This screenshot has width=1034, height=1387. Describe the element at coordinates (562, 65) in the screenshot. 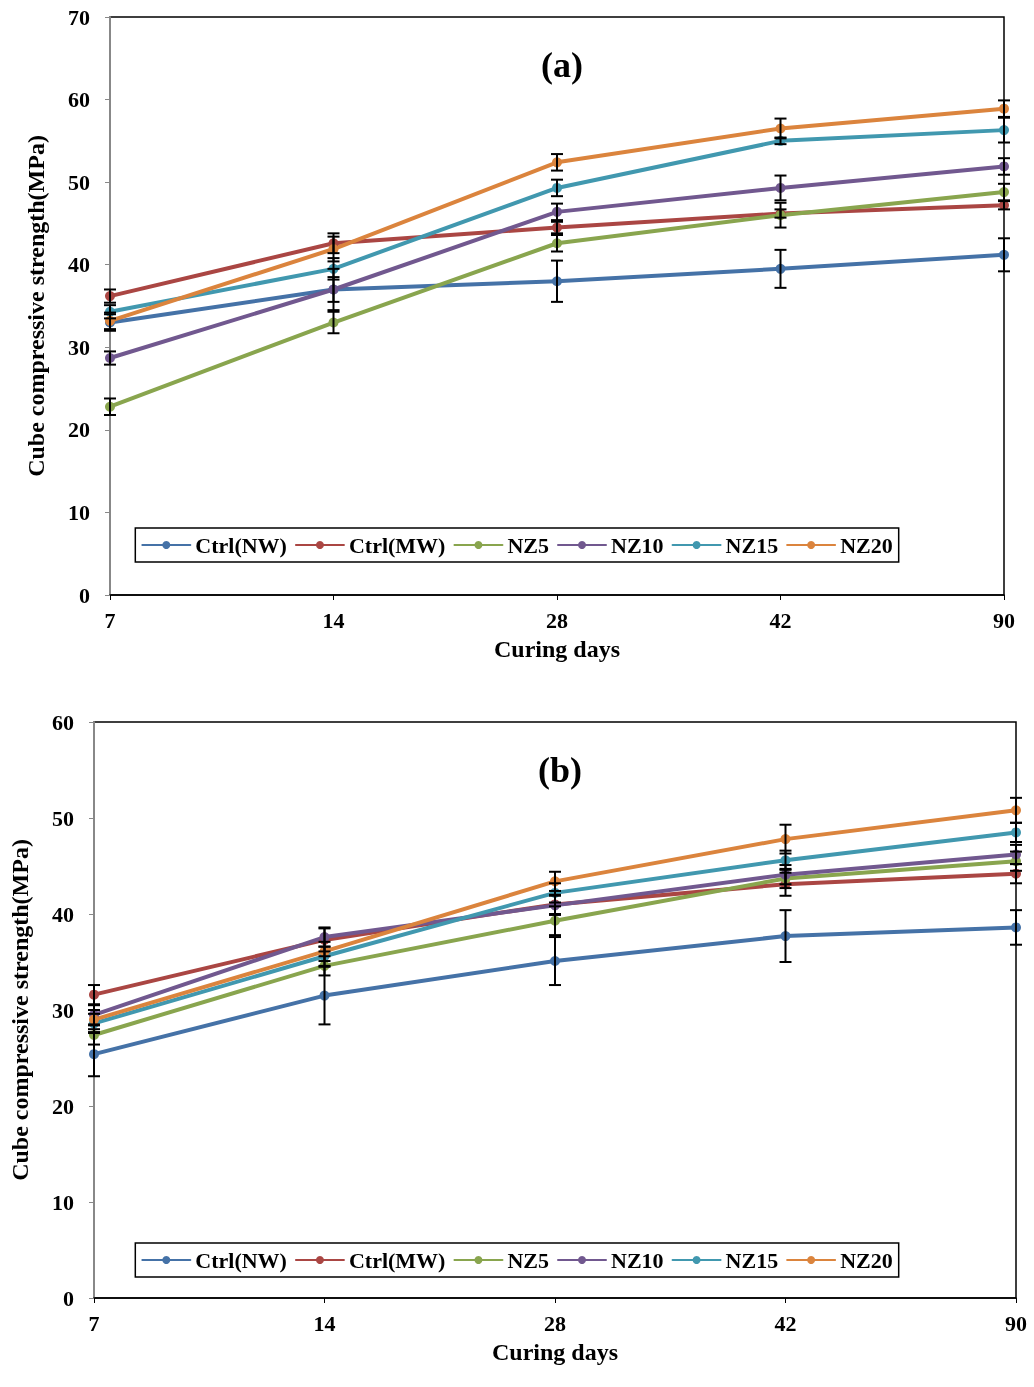

I see `text: (a)` at that location.